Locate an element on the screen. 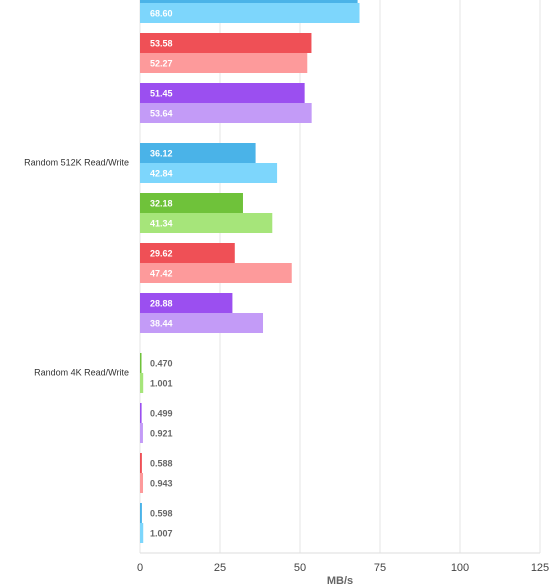 The height and width of the screenshot is (585, 560). value-label: 28.88 is located at coordinates (161, 303).